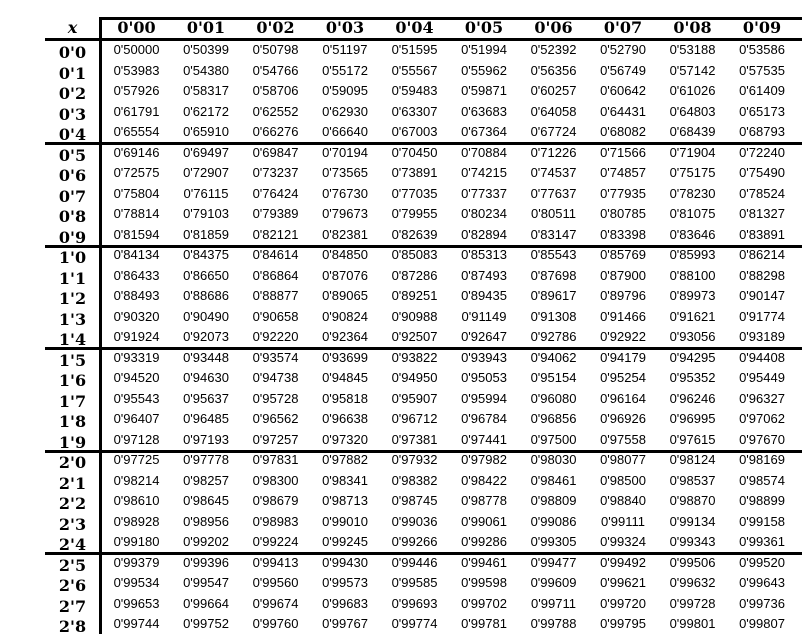  Describe the element at coordinates (275, 90) in the screenshot. I see `table-cell: 0'58706` at that location.